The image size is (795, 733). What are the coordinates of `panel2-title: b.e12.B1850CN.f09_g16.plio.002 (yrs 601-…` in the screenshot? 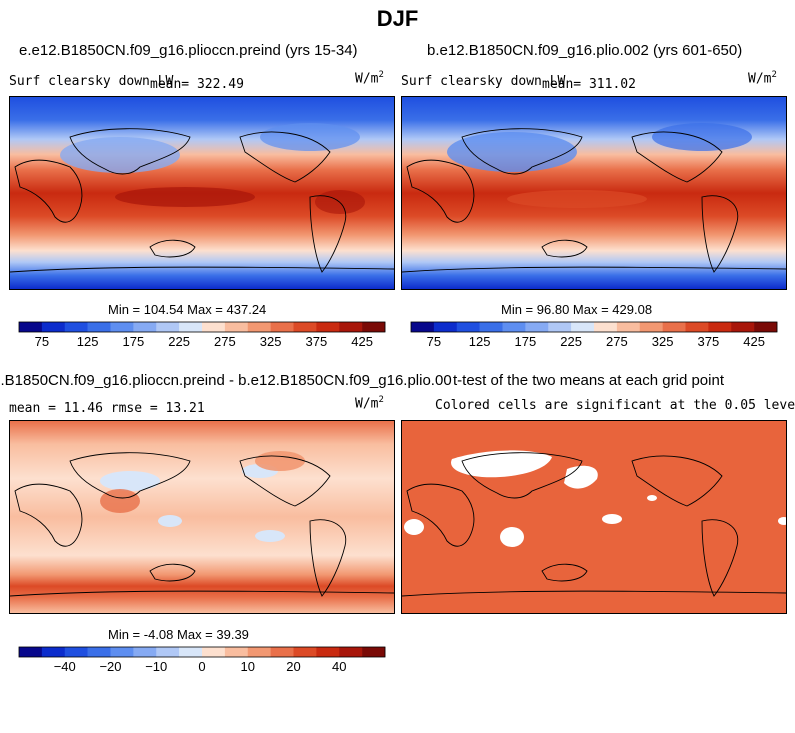 It's located at (585, 50).